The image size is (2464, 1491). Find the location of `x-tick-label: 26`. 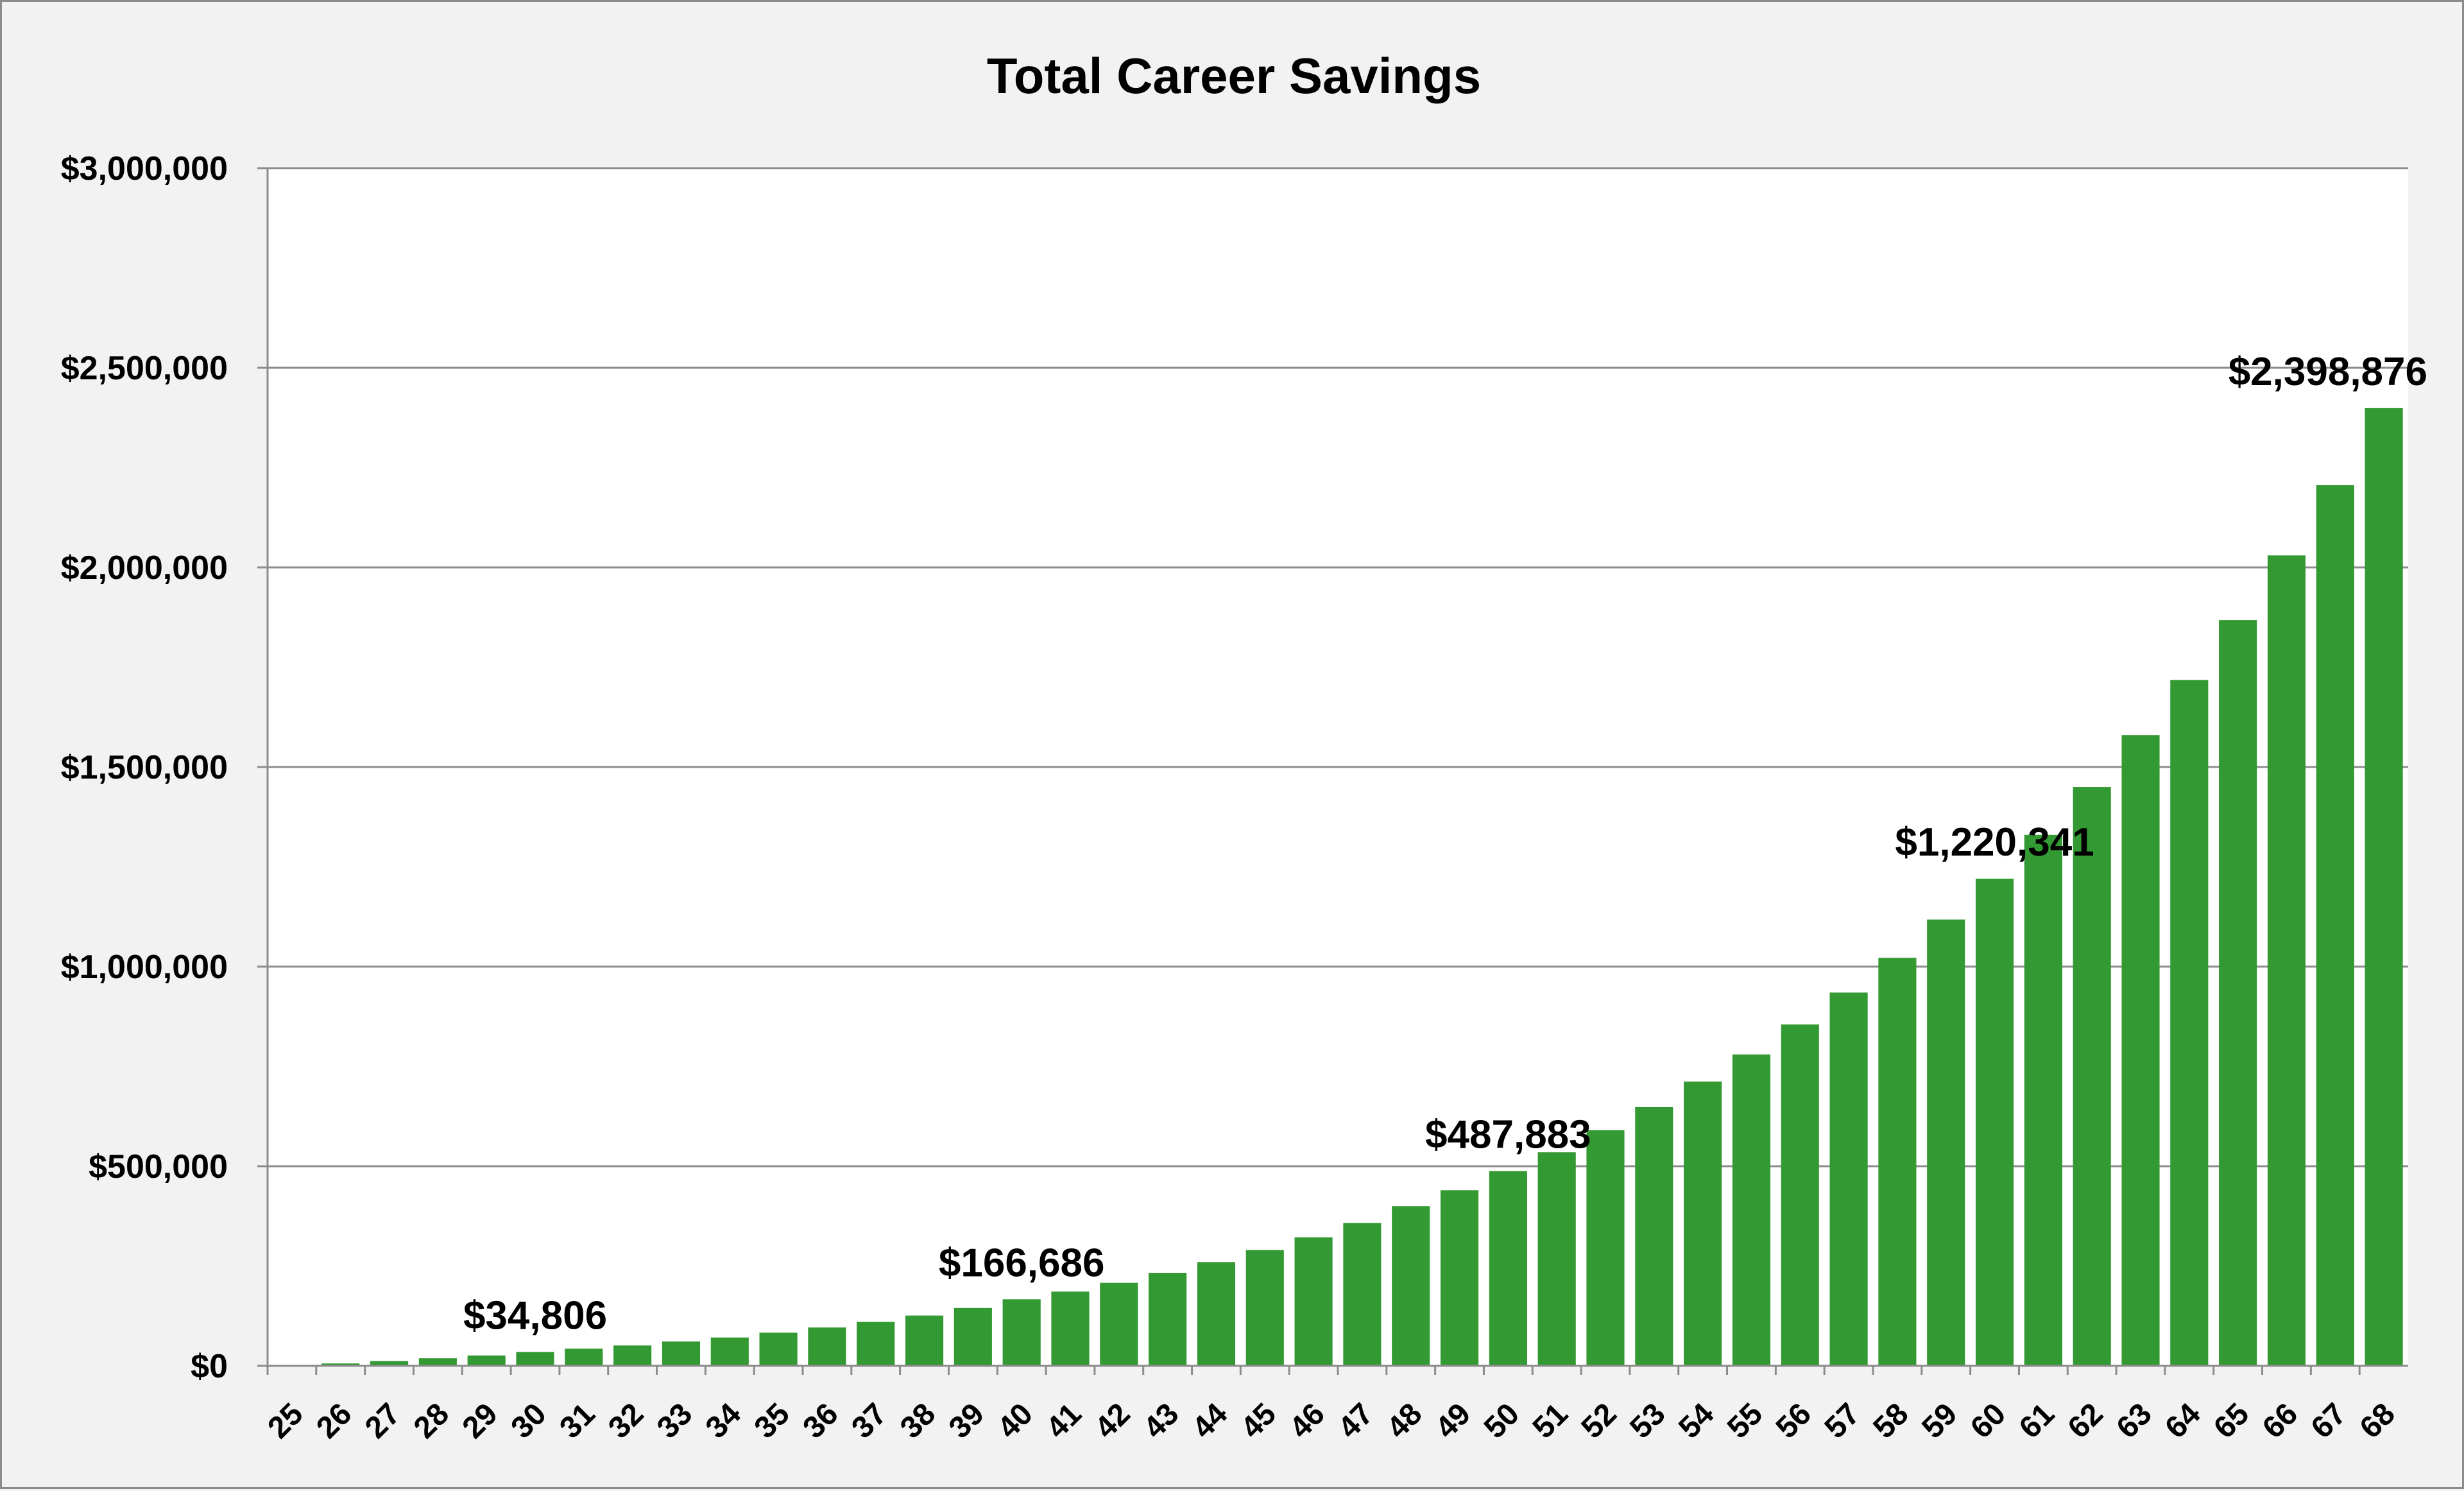

x-tick-label: 26 is located at coordinates (334, 1421).